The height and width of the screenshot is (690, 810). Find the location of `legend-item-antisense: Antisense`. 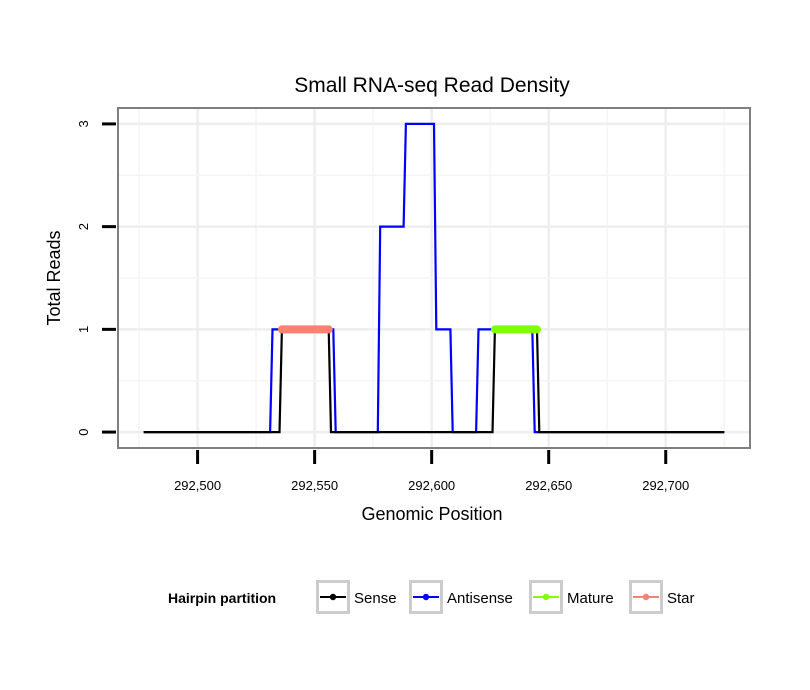

legend-item-antisense: Antisense is located at coordinates (461, 597).